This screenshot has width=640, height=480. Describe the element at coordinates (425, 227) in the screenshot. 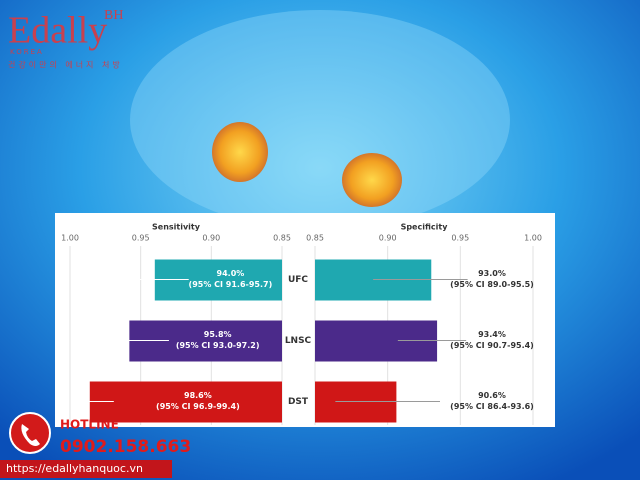

I see `panel-title: Specificity` at that location.